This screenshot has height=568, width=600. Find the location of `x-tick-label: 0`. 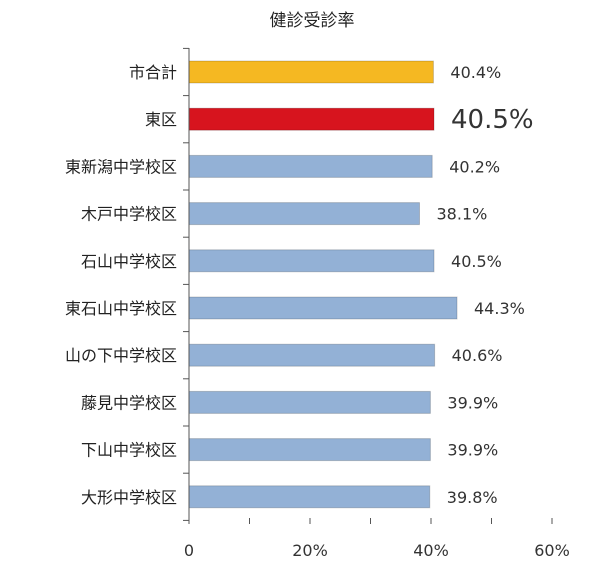

x-tick-label: 0 is located at coordinates (189, 550).